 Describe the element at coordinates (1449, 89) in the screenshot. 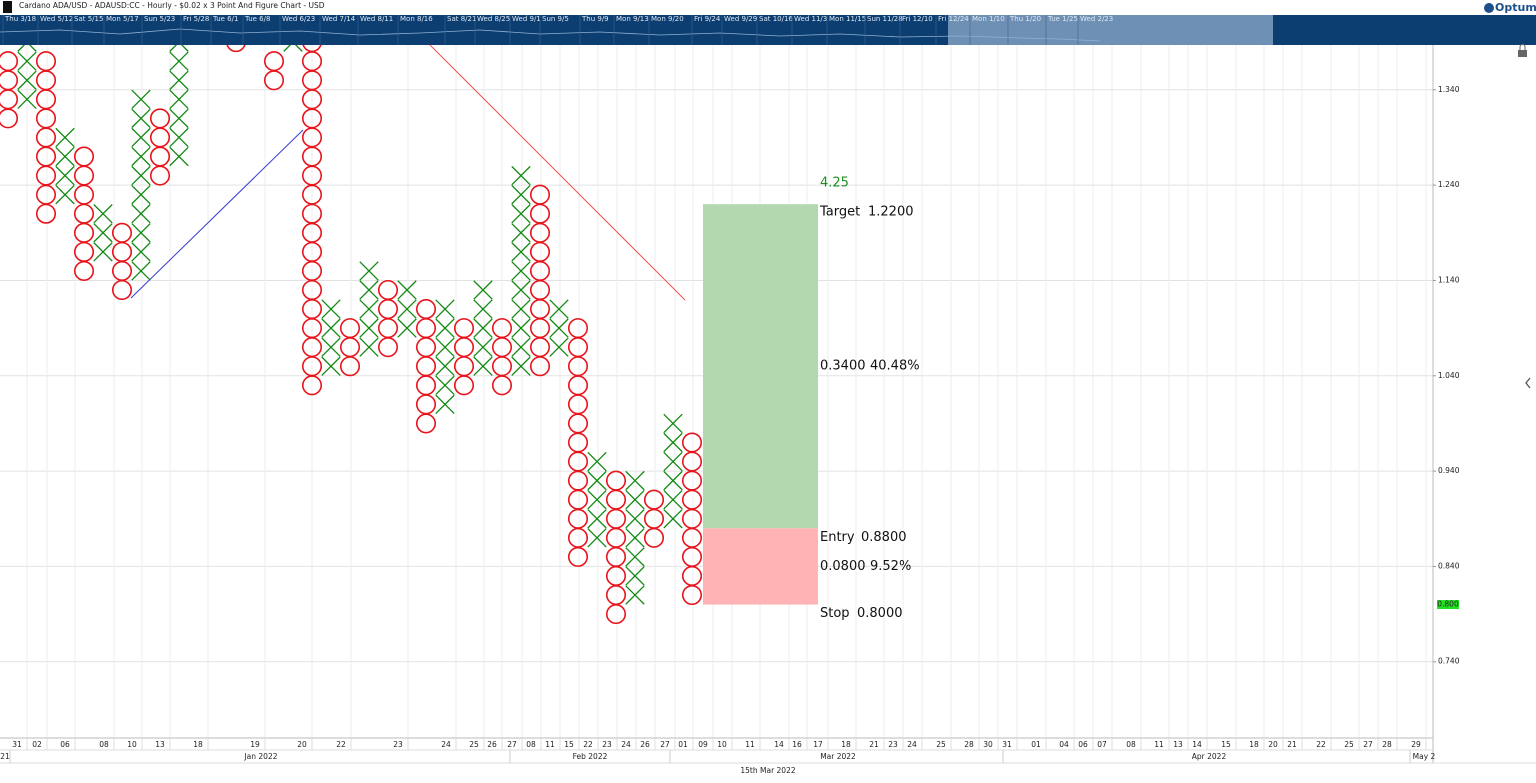

I see `y-tick-label: 1.340` at that location.